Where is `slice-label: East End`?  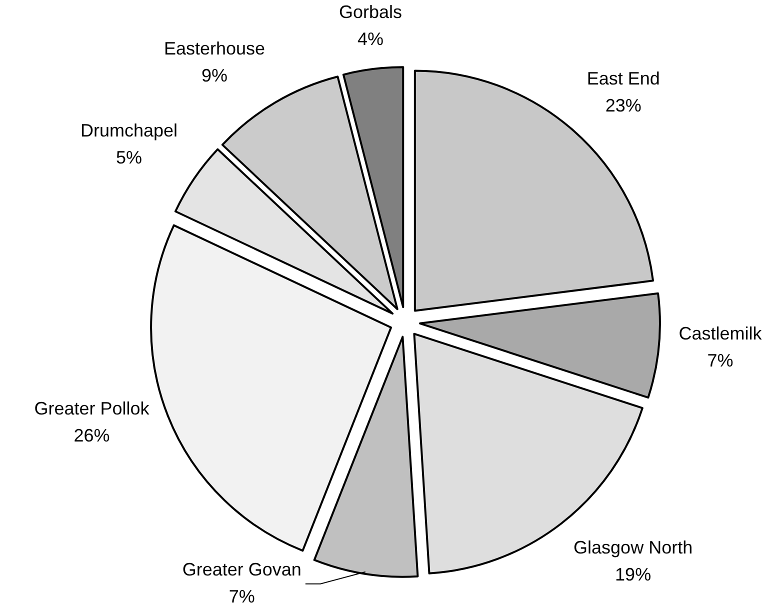 slice-label: East End is located at coordinates (623, 78).